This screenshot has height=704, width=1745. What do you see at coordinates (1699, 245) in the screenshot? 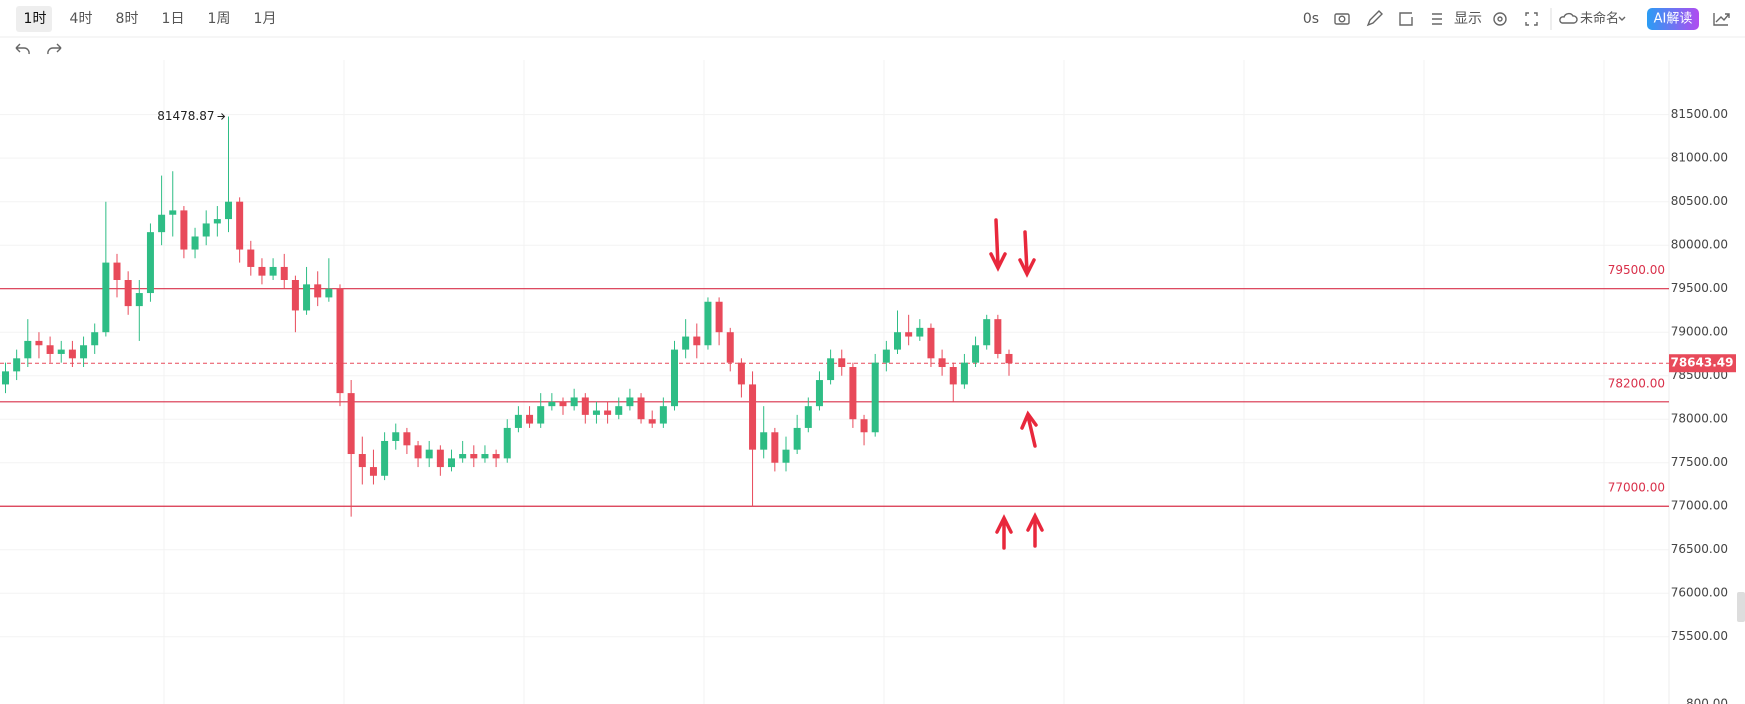
I see `y-tick-label: 80000.00` at bounding box center [1699, 245].